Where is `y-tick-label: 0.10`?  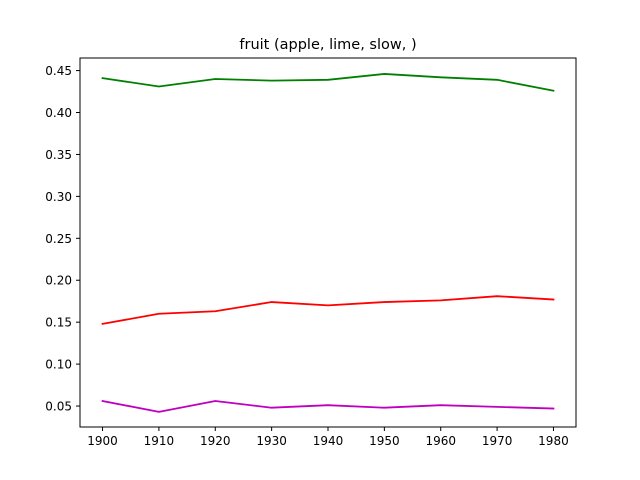 y-tick-label: 0.10 is located at coordinates (58, 365).